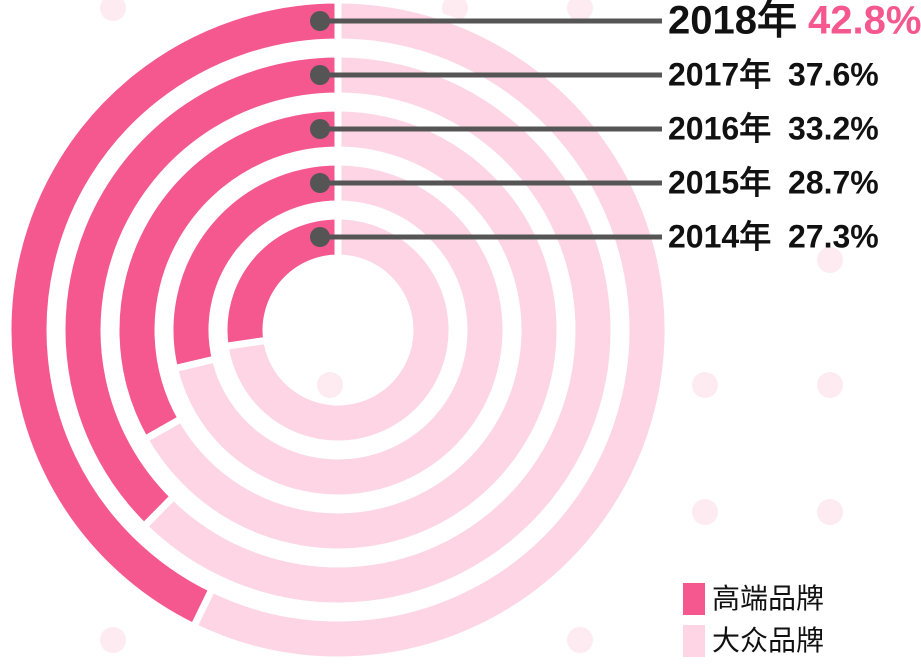 The height and width of the screenshot is (666, 921). I want to click on category-label: 2018年, so click(732, 21).